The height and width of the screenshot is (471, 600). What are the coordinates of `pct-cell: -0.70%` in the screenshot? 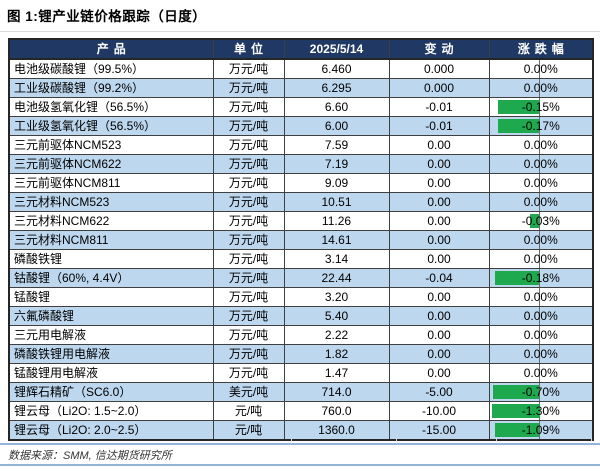 It's located at (541, 392).